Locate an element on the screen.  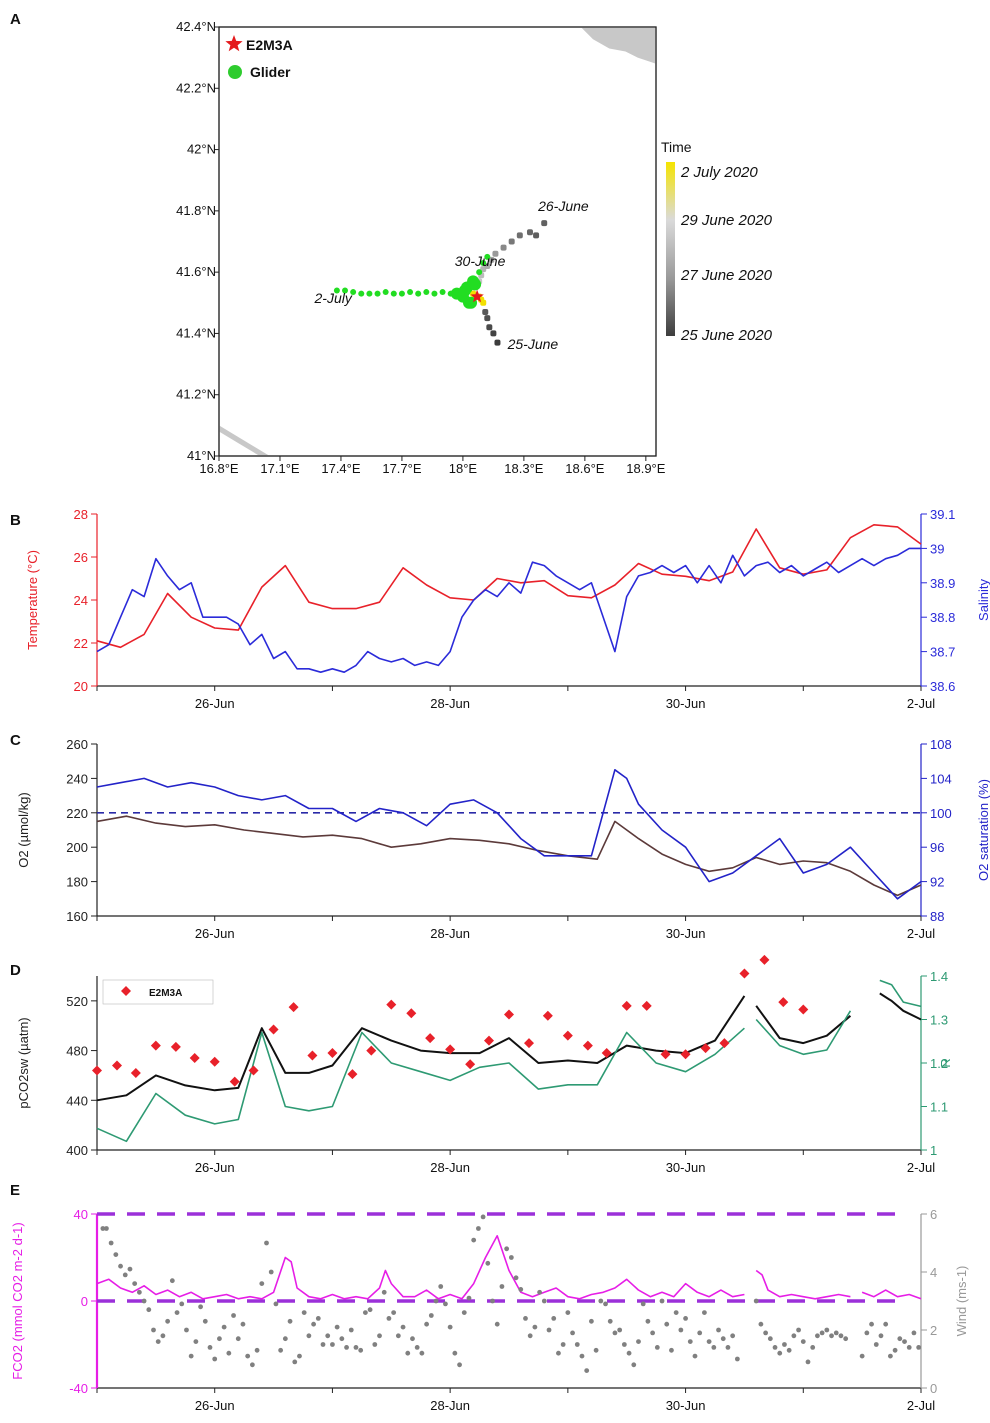
right-y-tick-label: 96 is located at coordinates (937, 847).